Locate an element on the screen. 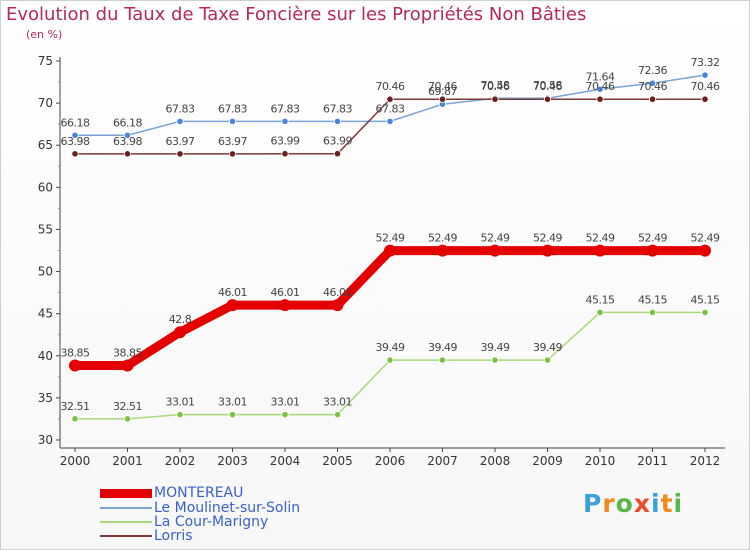 This screenshot has width=750, height=550. x-tick-label: 2005 is located at coordinates (337, 461).